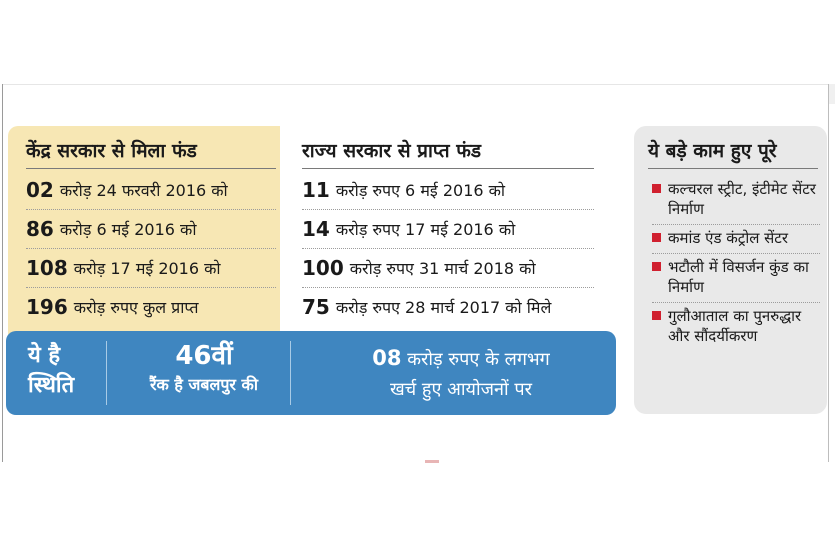  I want to click on central-fund-row: 196 करोड़ रुपए कुल प्राप्त, so click(151, 307).